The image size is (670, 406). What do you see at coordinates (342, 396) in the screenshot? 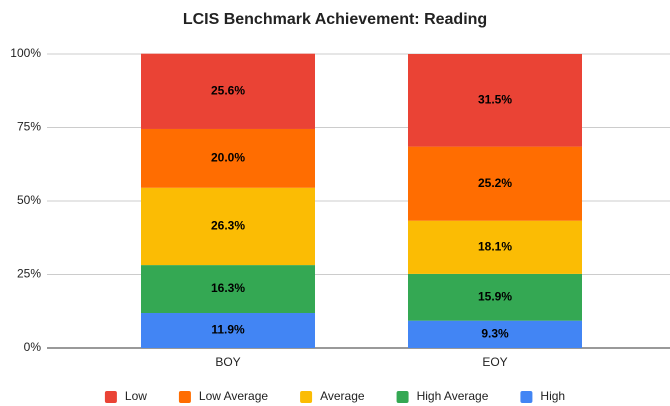
I see `legend-label: Average` at bounding box center [342, 396].